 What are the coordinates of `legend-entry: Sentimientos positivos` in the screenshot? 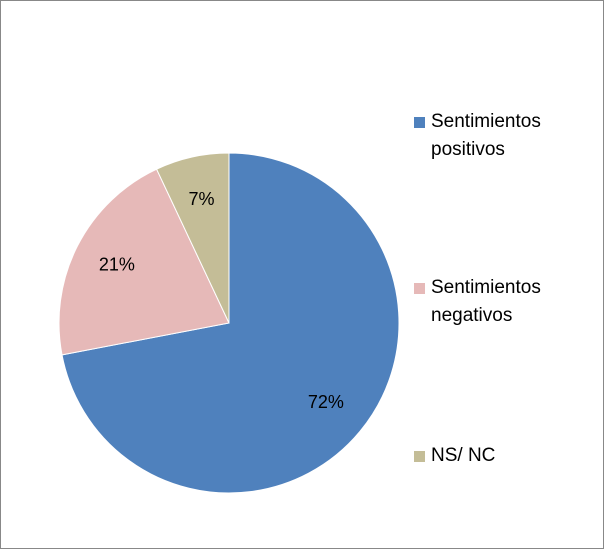 It's located at (499, 136).